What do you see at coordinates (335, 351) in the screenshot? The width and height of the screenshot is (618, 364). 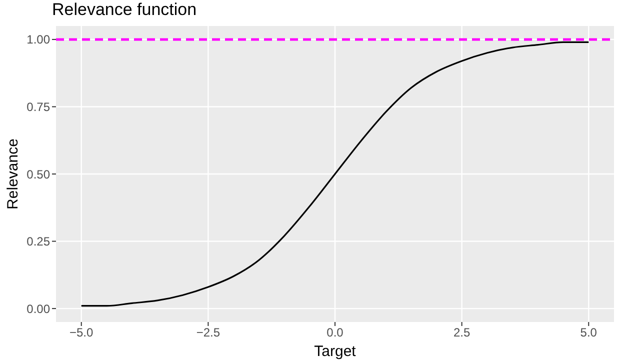 I see `x-axis-title: Target` at bounding box center [335, 351].